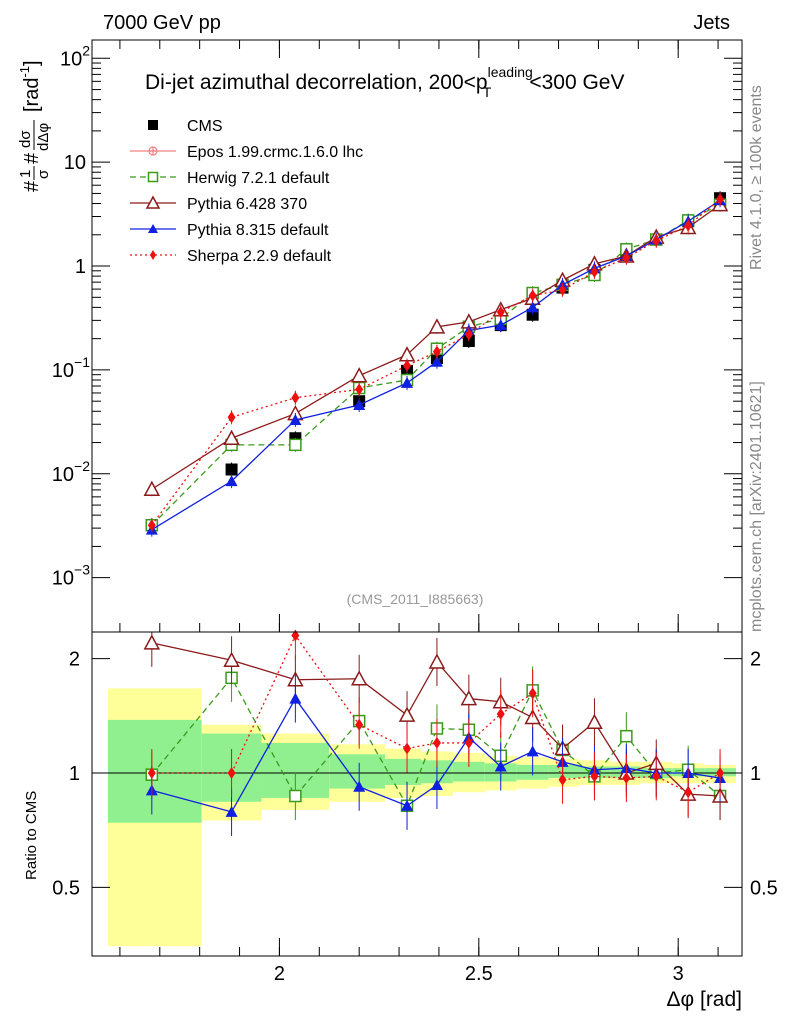 The width and height of the screenshot is (786, 1024). What do you see at coordinates (756, 506) in the screenshot?
I see `mcplots-site-text: mcplots.cern.ch [arXiv:2401.10621]` at bounding box center [756, 506].